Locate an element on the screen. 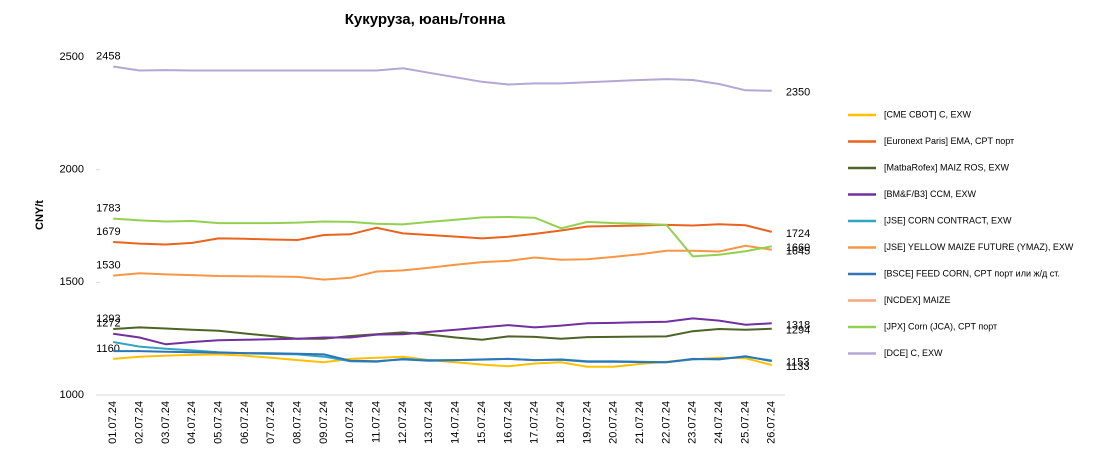 This screenshot has height=470, width=1109. x-tick-label: 21.07.24 is located at coordinates (640, 422).